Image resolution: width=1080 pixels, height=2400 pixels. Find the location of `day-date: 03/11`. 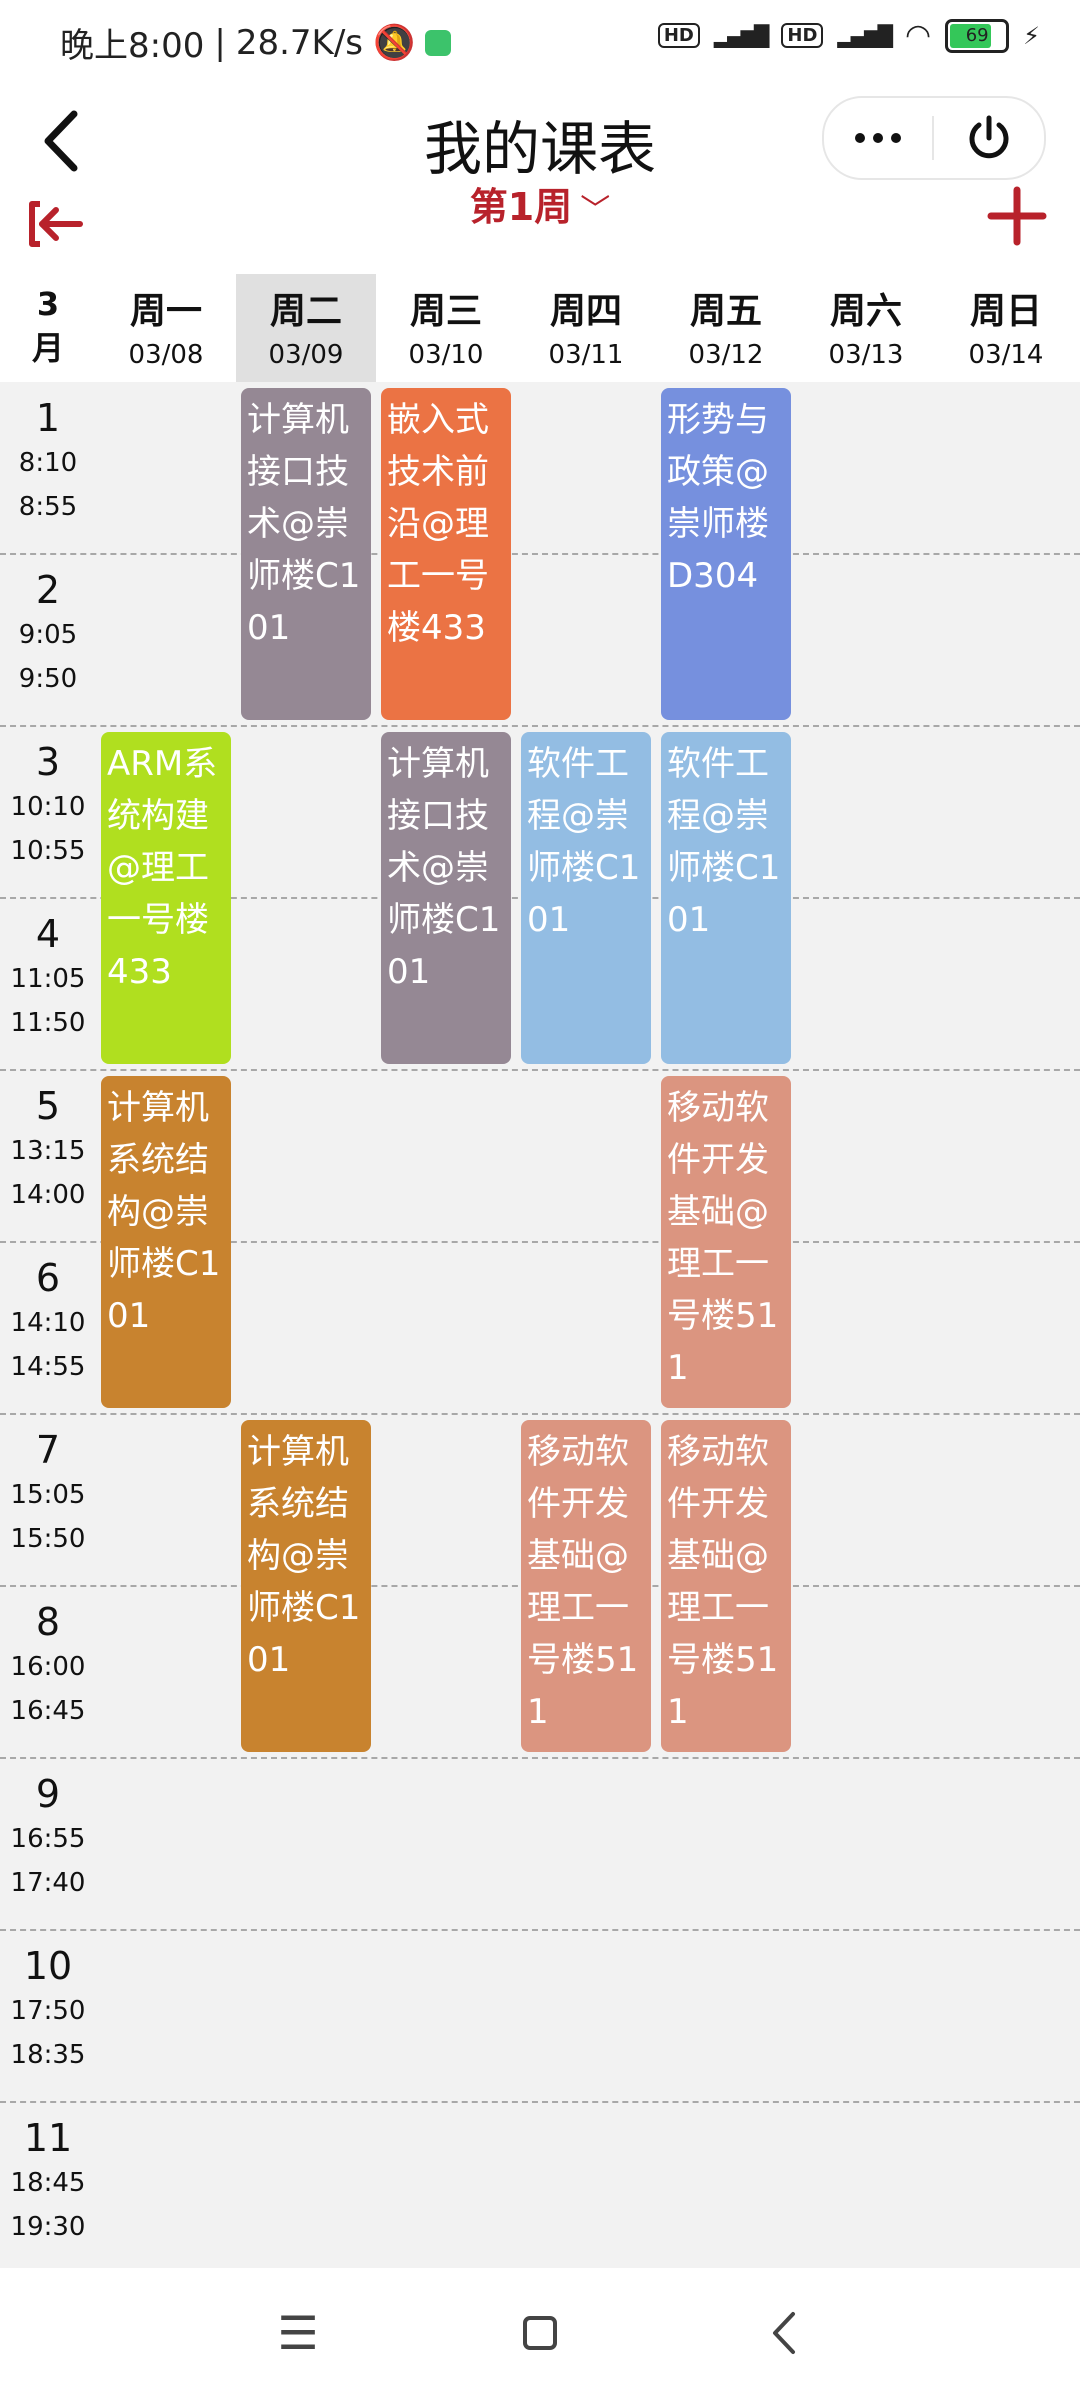

day-date: 03/11 is located at coordinates (586, 355).